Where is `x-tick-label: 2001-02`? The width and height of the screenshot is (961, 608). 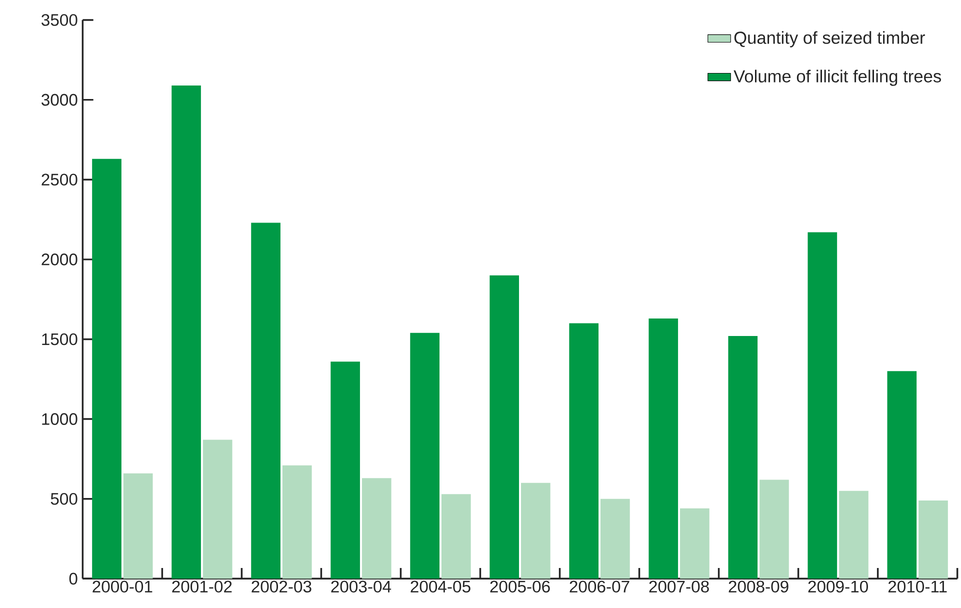 x-tick-label: 2001-02 is located at coordinates (202, 586).